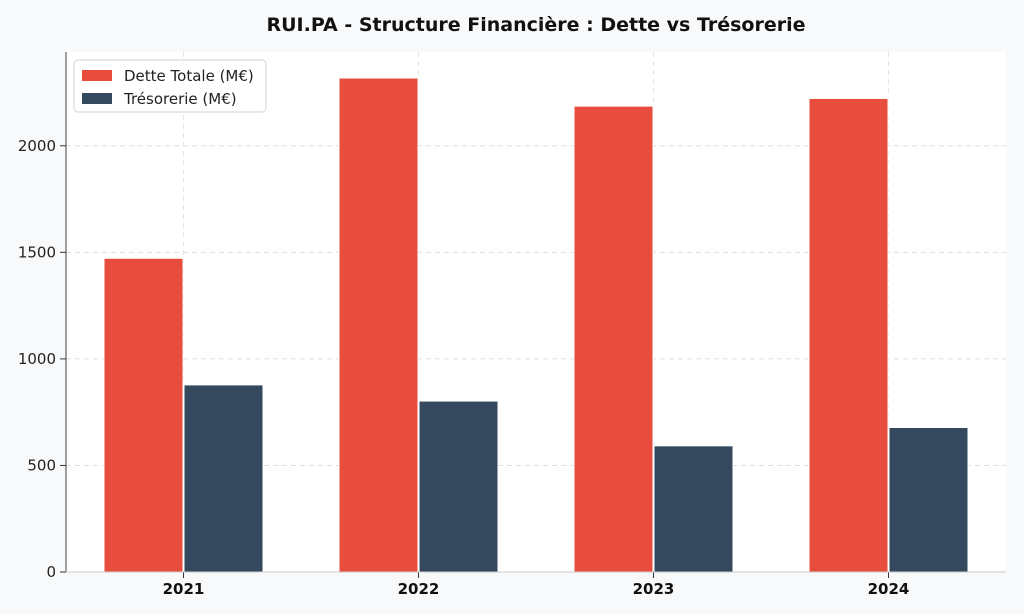 The width and height of the screenshot is (1024, 614). I want to click on legend-label: Dette Totale (M€), so click(189, 76).